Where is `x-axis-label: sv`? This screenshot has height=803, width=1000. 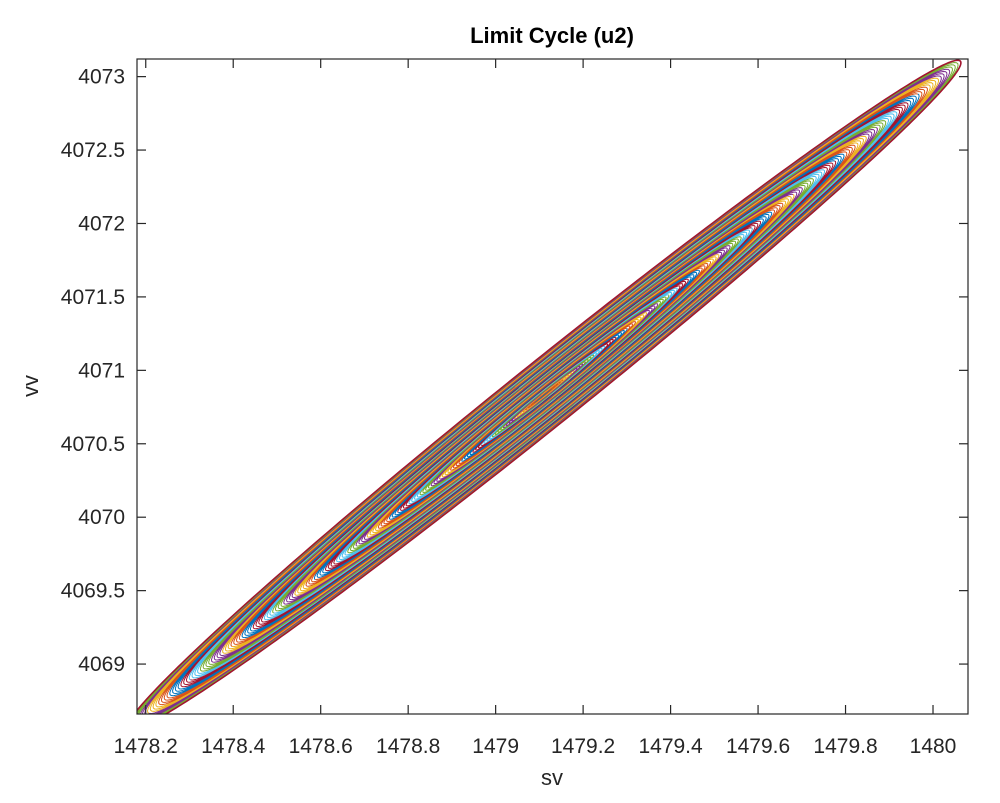
x-axis-label: sv is located at coordinates (552, 777).